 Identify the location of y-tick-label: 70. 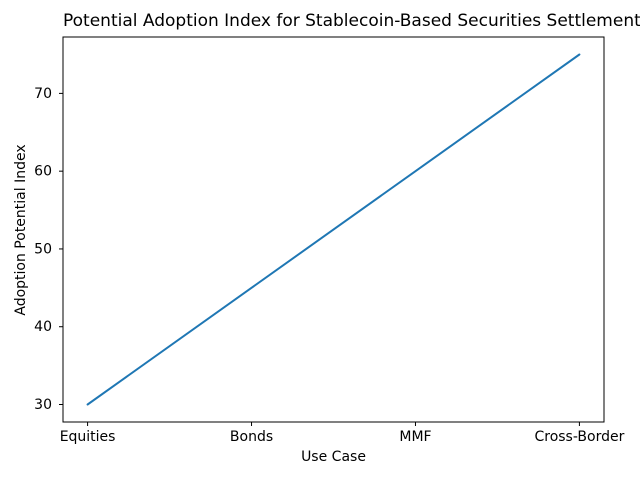
(43, 94).